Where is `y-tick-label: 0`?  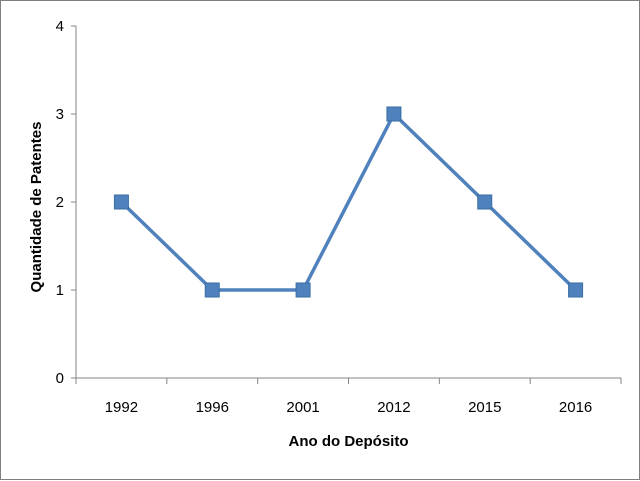 y-tick-label: 0 is located at coordinates (60, 378).